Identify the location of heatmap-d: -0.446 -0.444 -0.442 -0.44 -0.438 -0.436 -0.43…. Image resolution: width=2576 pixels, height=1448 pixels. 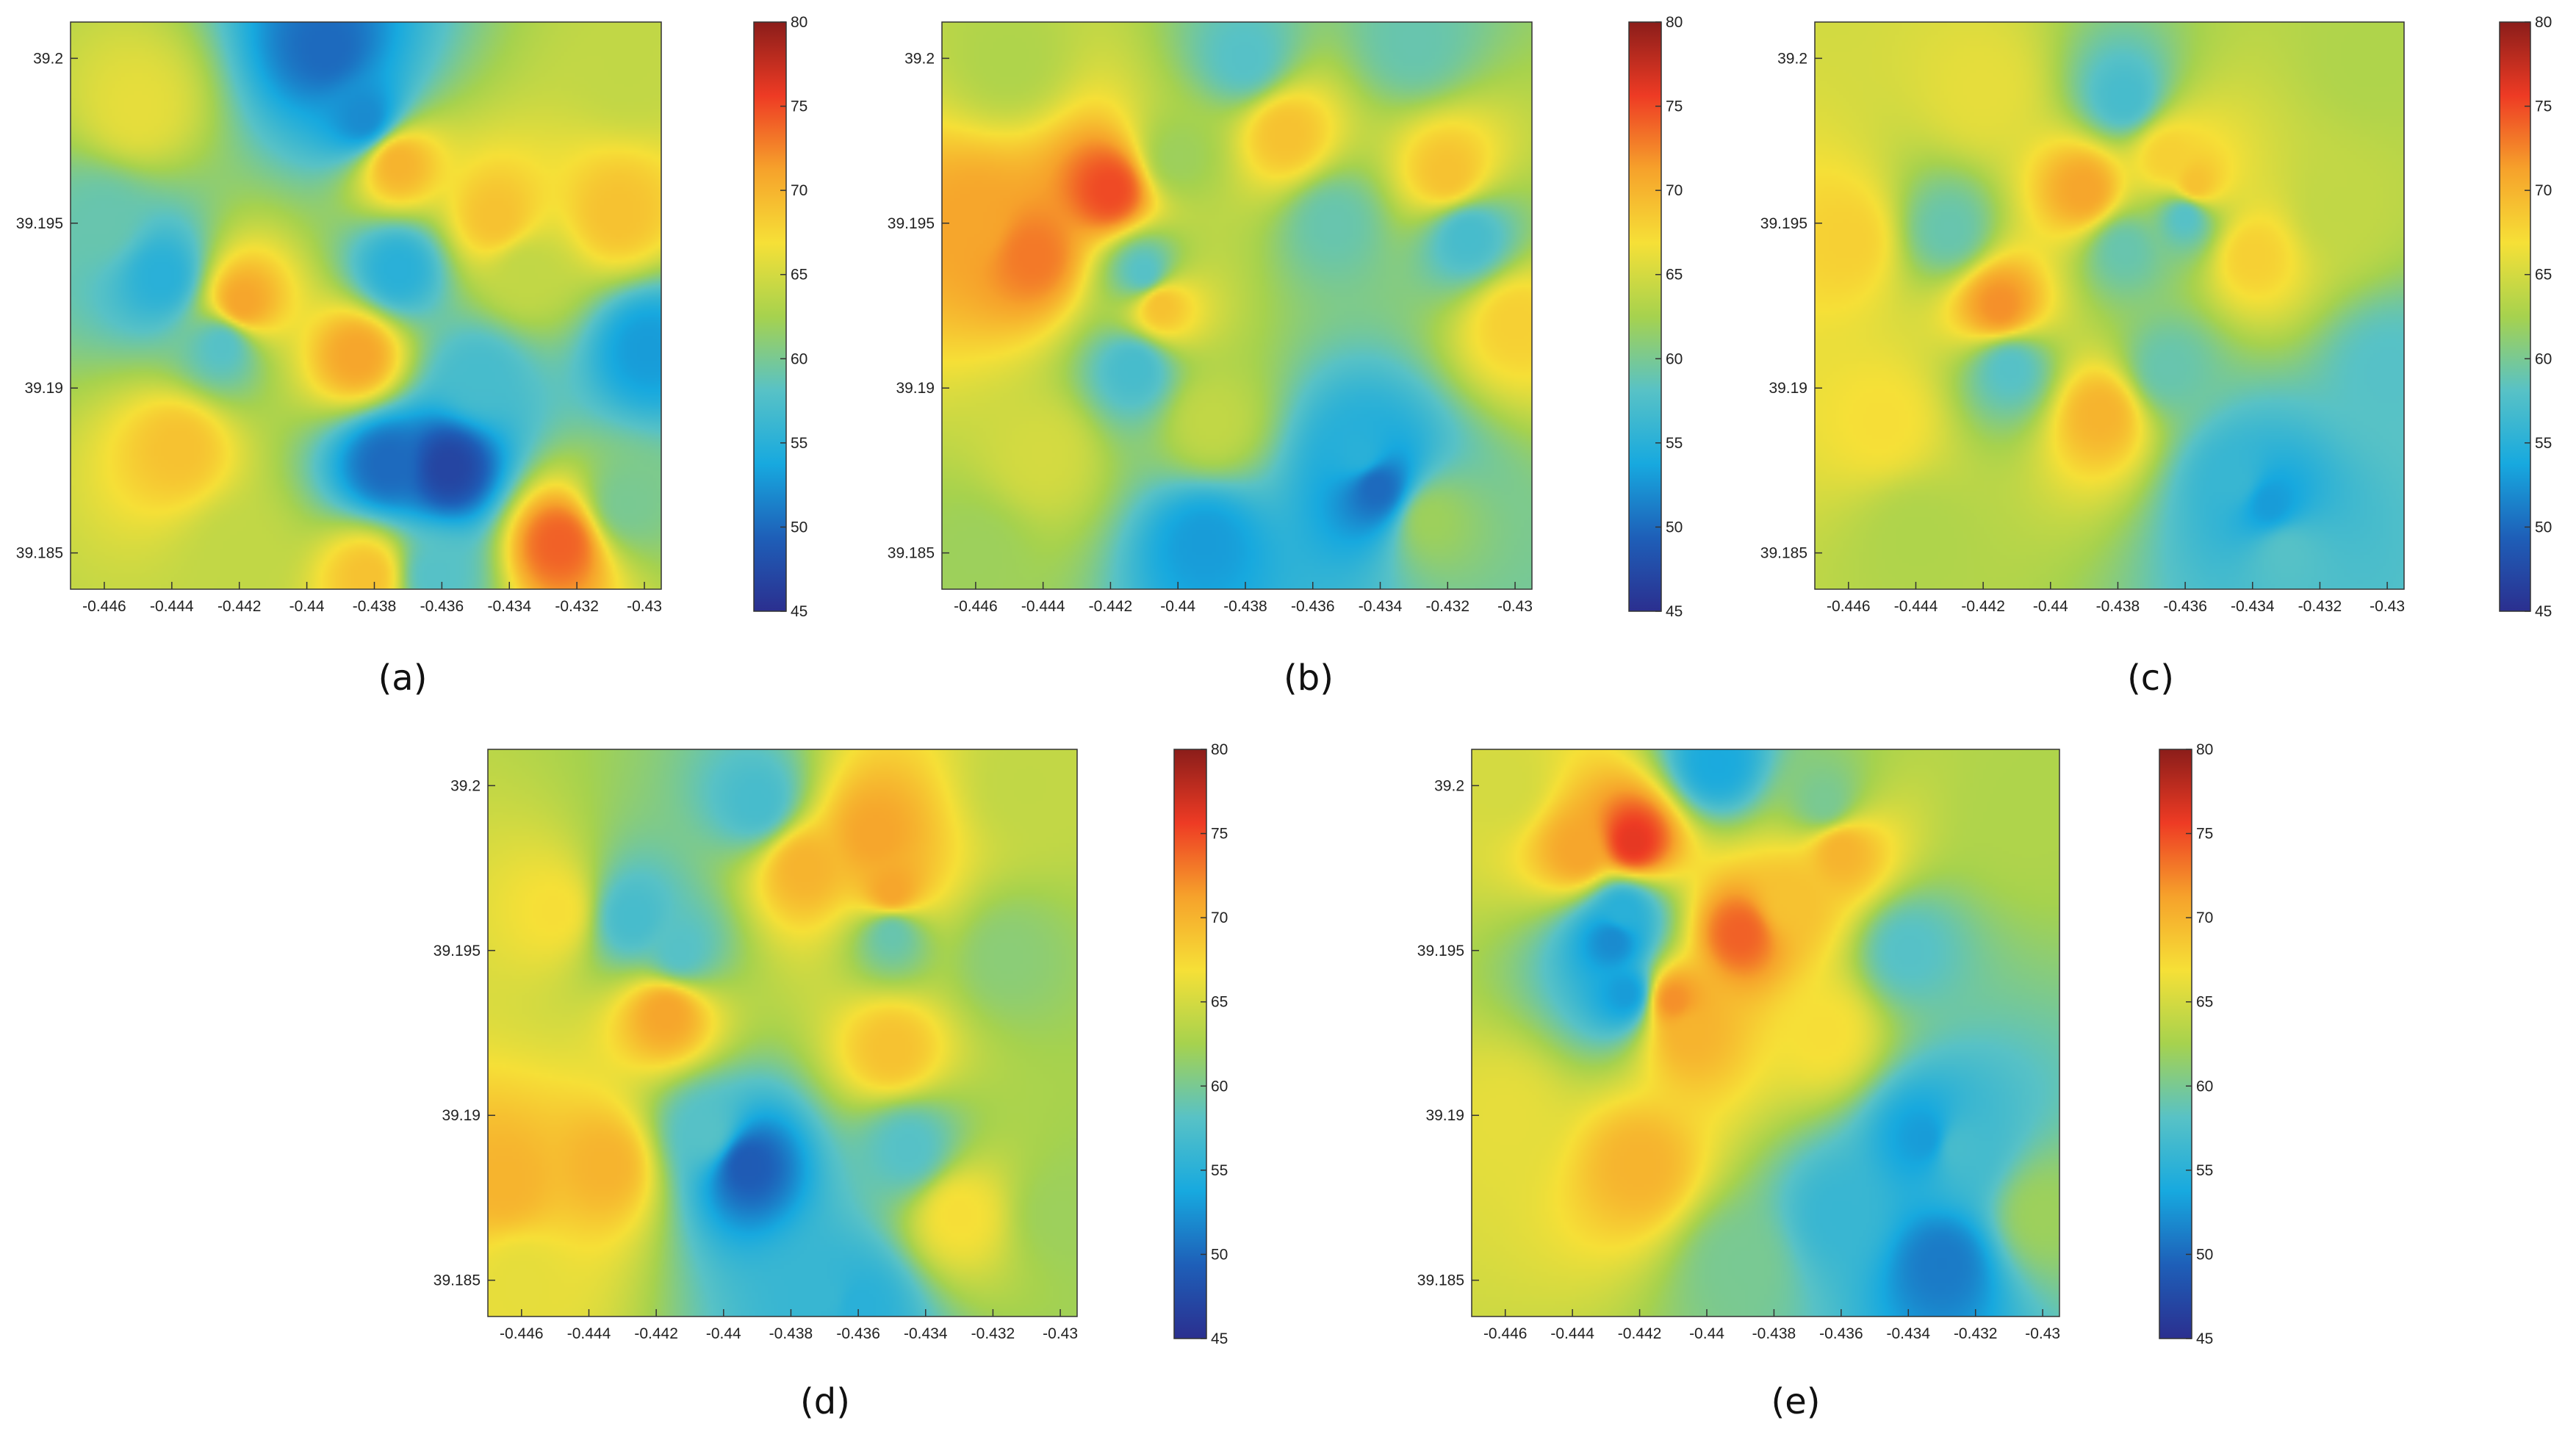
(831, 1044).